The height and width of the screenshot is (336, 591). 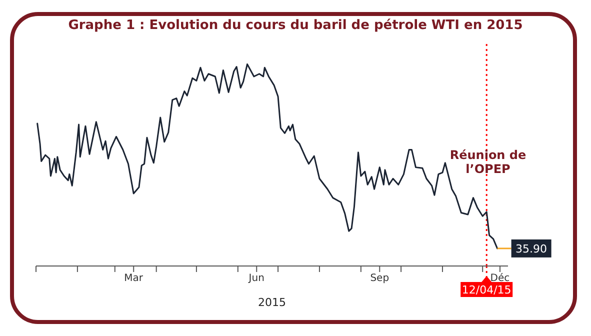 What do you see at coordinates (272, 302) in the screenshot?
I see `x-axis-title: 2015` at bounding box center [272, 302].